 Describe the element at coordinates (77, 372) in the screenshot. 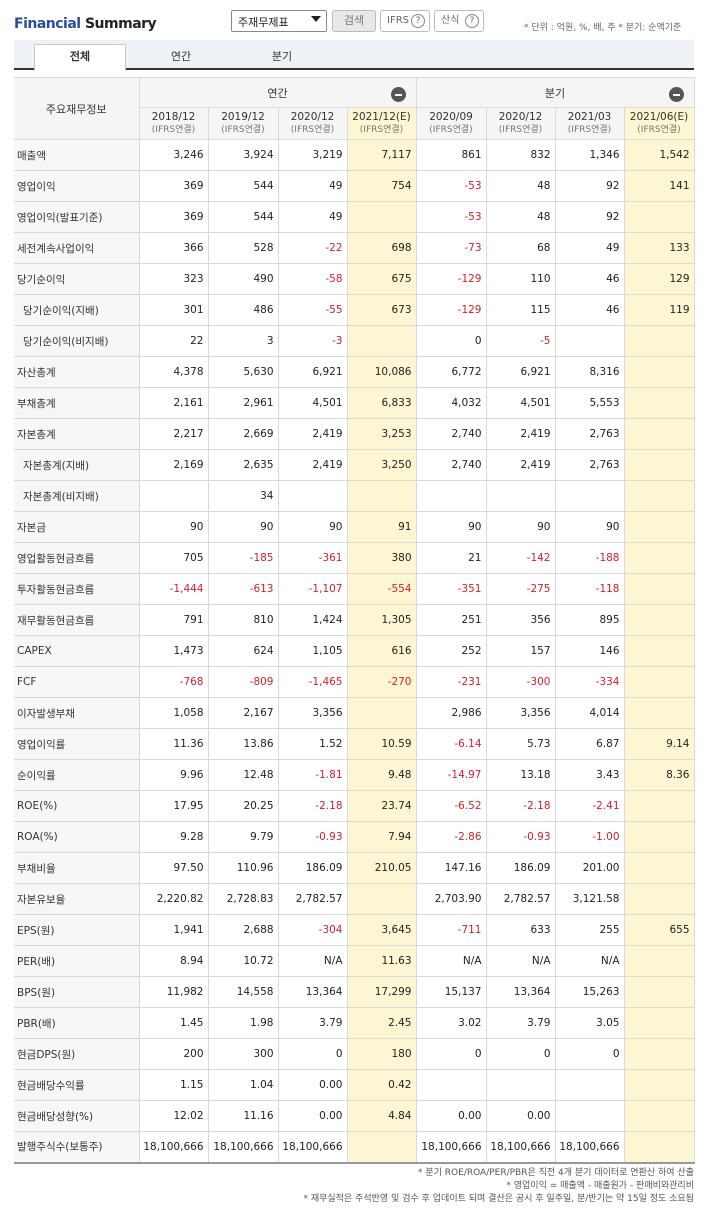

I see `row-label: 자산총계` at that location.